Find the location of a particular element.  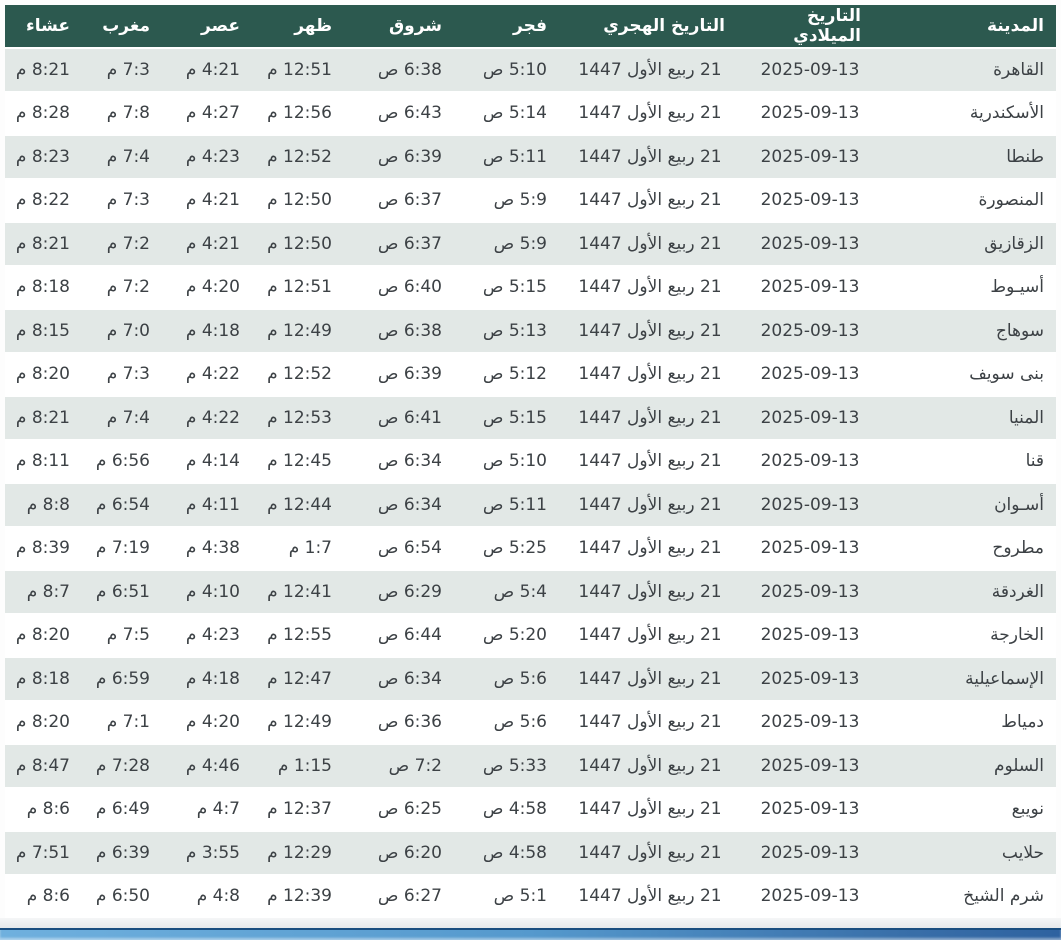

cell-city: دمياط is located at coordinates (970, 722).